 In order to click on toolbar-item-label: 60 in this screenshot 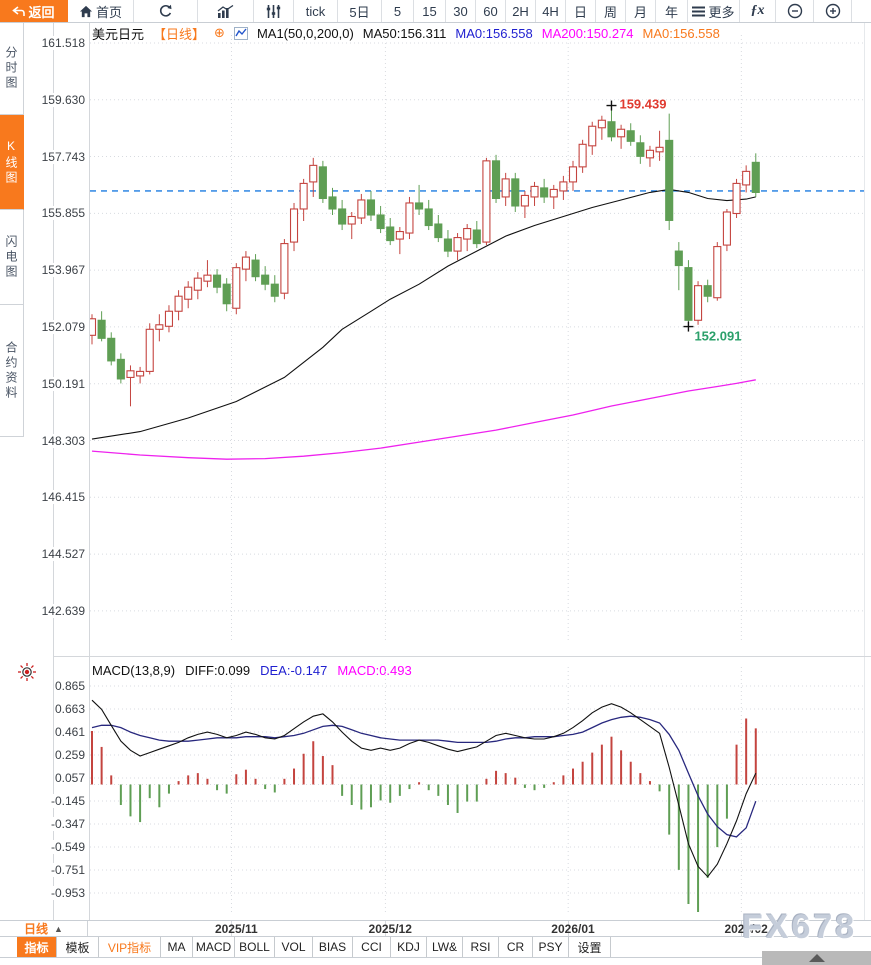, I will do `click(490, 11)`.